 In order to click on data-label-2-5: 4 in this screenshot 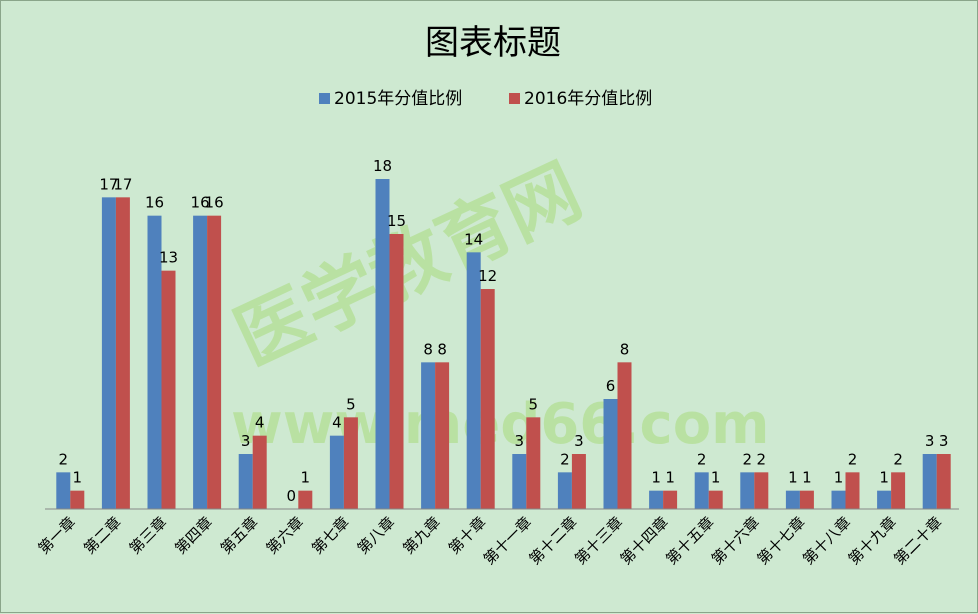, I will do `click(260, 423)`.